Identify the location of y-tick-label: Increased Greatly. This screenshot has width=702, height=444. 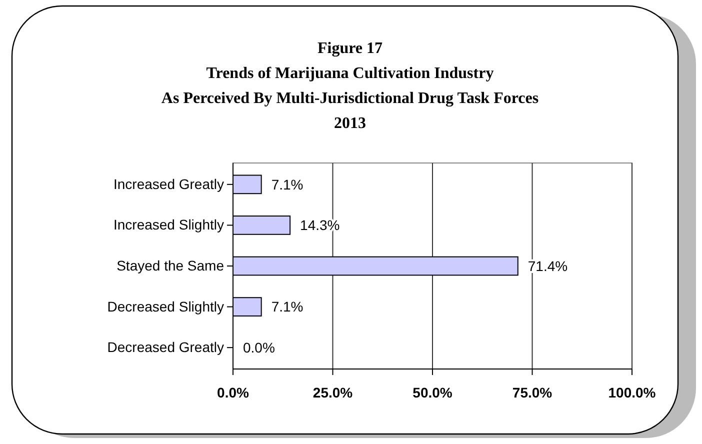
(169, 184).